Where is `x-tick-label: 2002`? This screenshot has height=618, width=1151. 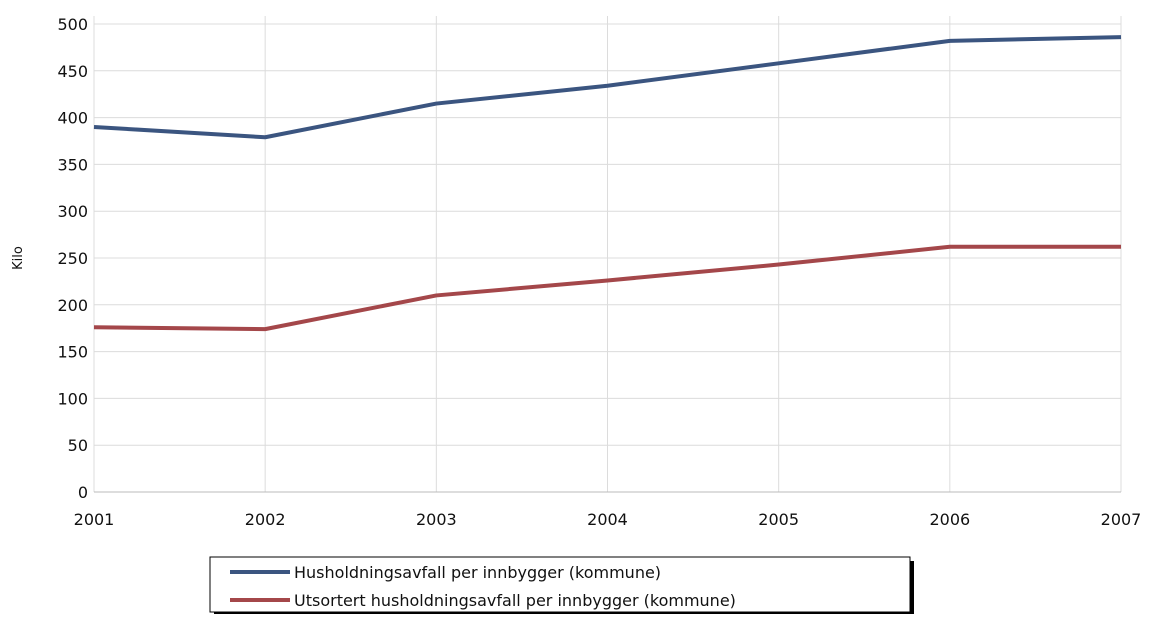 x-tick-label: 2002 is located at coordinates (265, 519).